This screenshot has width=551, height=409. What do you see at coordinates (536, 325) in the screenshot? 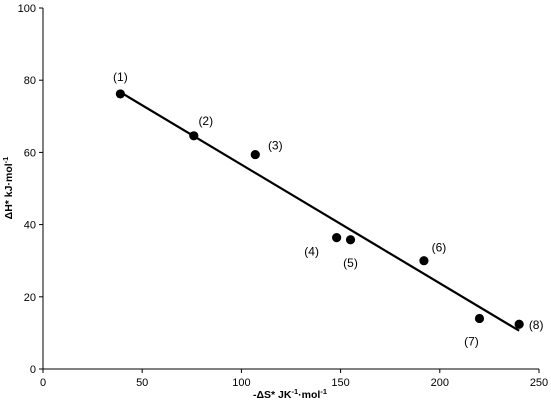
I see `point-label: (8)` at bounding box center [536, 325].